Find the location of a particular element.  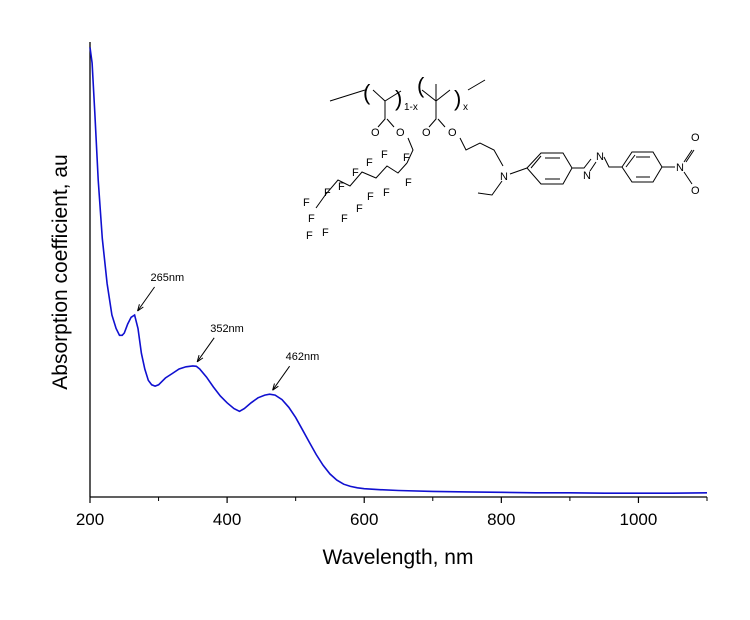

azo-n-1: N is located at coordinates (587, 176).